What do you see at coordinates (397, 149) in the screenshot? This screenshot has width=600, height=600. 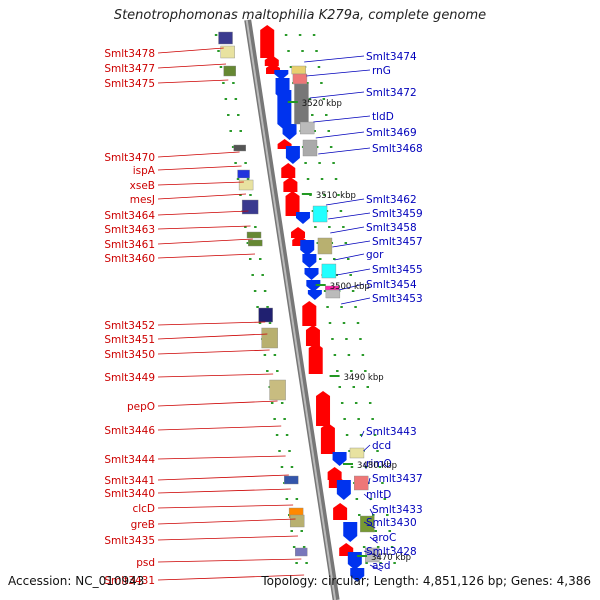 I see `right-gene-label: Smlt3468` at bounding box center [397, 149].